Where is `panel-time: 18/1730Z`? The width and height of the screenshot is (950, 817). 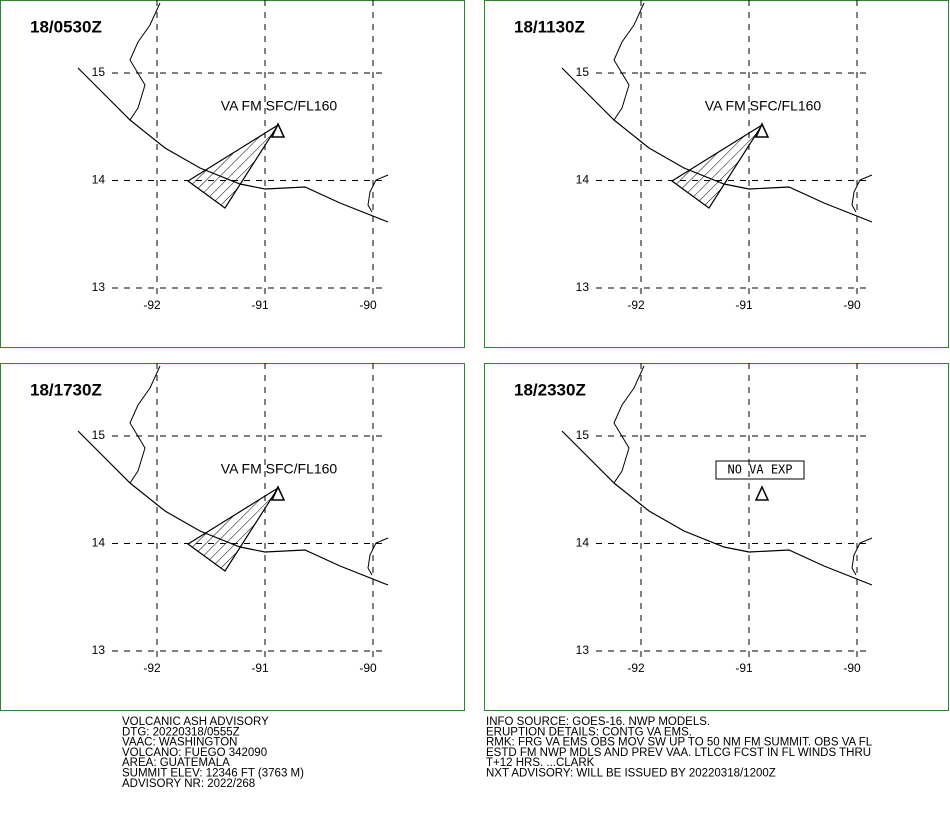 panel-time: 18/1730Z is located at coordinates (66, 389).